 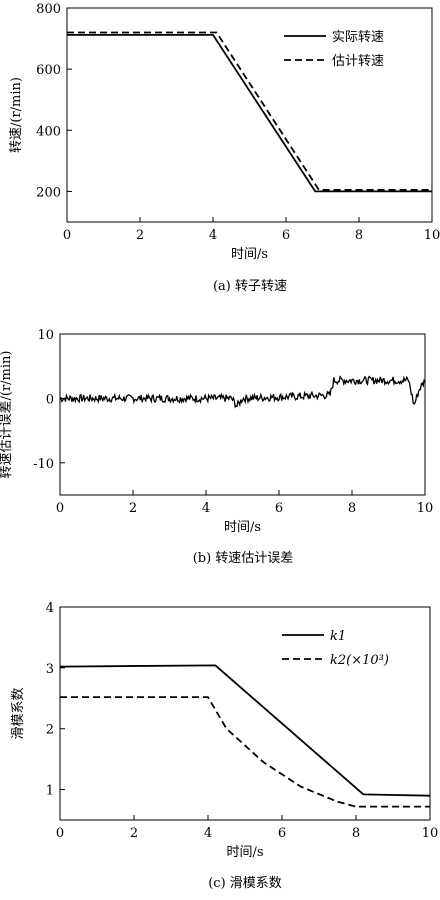 What do you see at coordinates (50, 791) in the screenshot?
I see `y-tick-label: 1` at bounding box center [50, 791].